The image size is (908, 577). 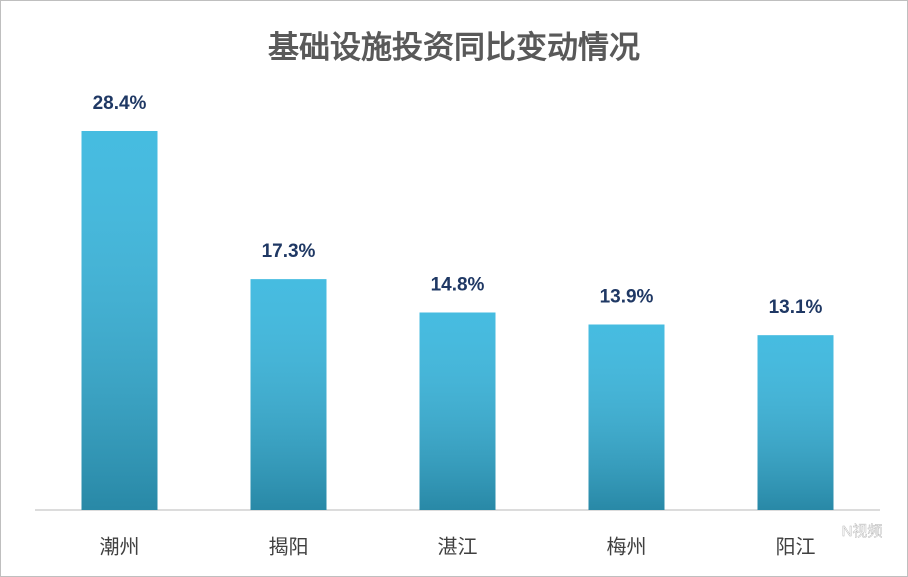 I want to click on value-label: 14.8%, so click(x=458, y=285).